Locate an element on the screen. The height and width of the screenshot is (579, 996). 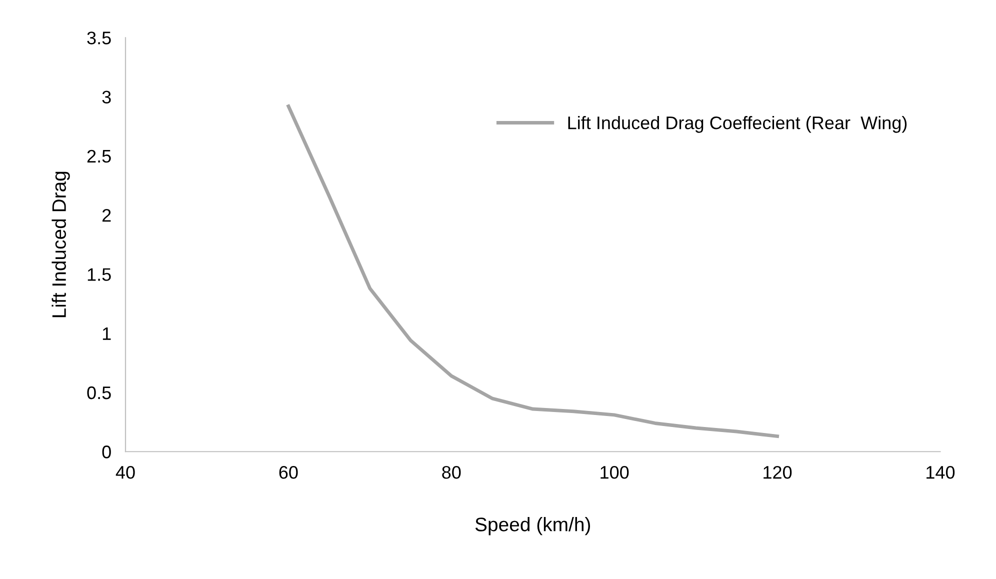
y-tick-label: 1 is located at coordinates (106, 333).